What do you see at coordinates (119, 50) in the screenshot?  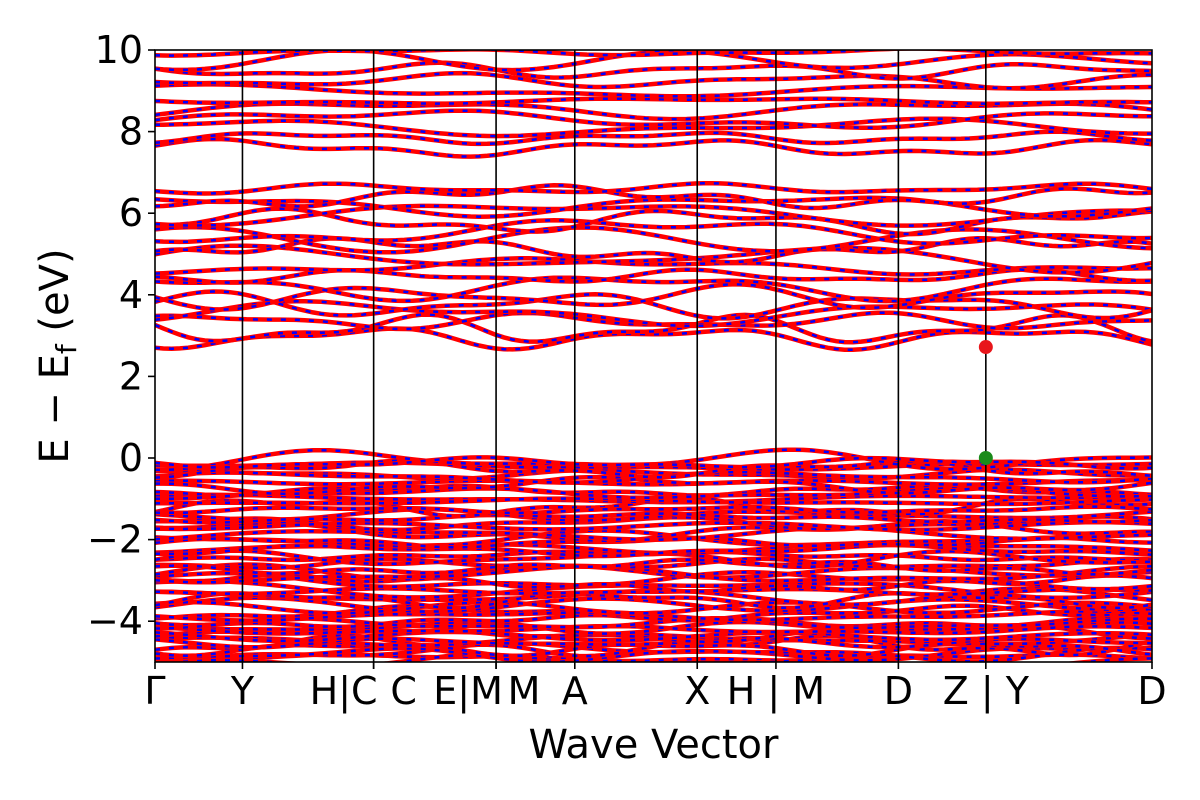 I see `y-tick-label: 10` at bounding box center [119, 50].